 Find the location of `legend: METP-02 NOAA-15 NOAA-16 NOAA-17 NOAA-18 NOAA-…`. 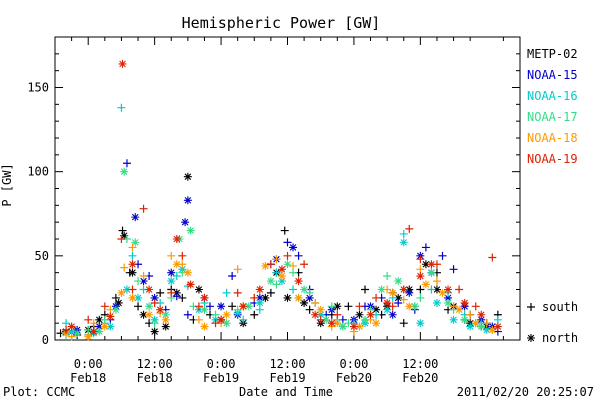

legend: METP-02 NOAA-15 NOAA-16 NOAA-17 NOAA-18 NOAA-… is located at coordinates (552, 196).